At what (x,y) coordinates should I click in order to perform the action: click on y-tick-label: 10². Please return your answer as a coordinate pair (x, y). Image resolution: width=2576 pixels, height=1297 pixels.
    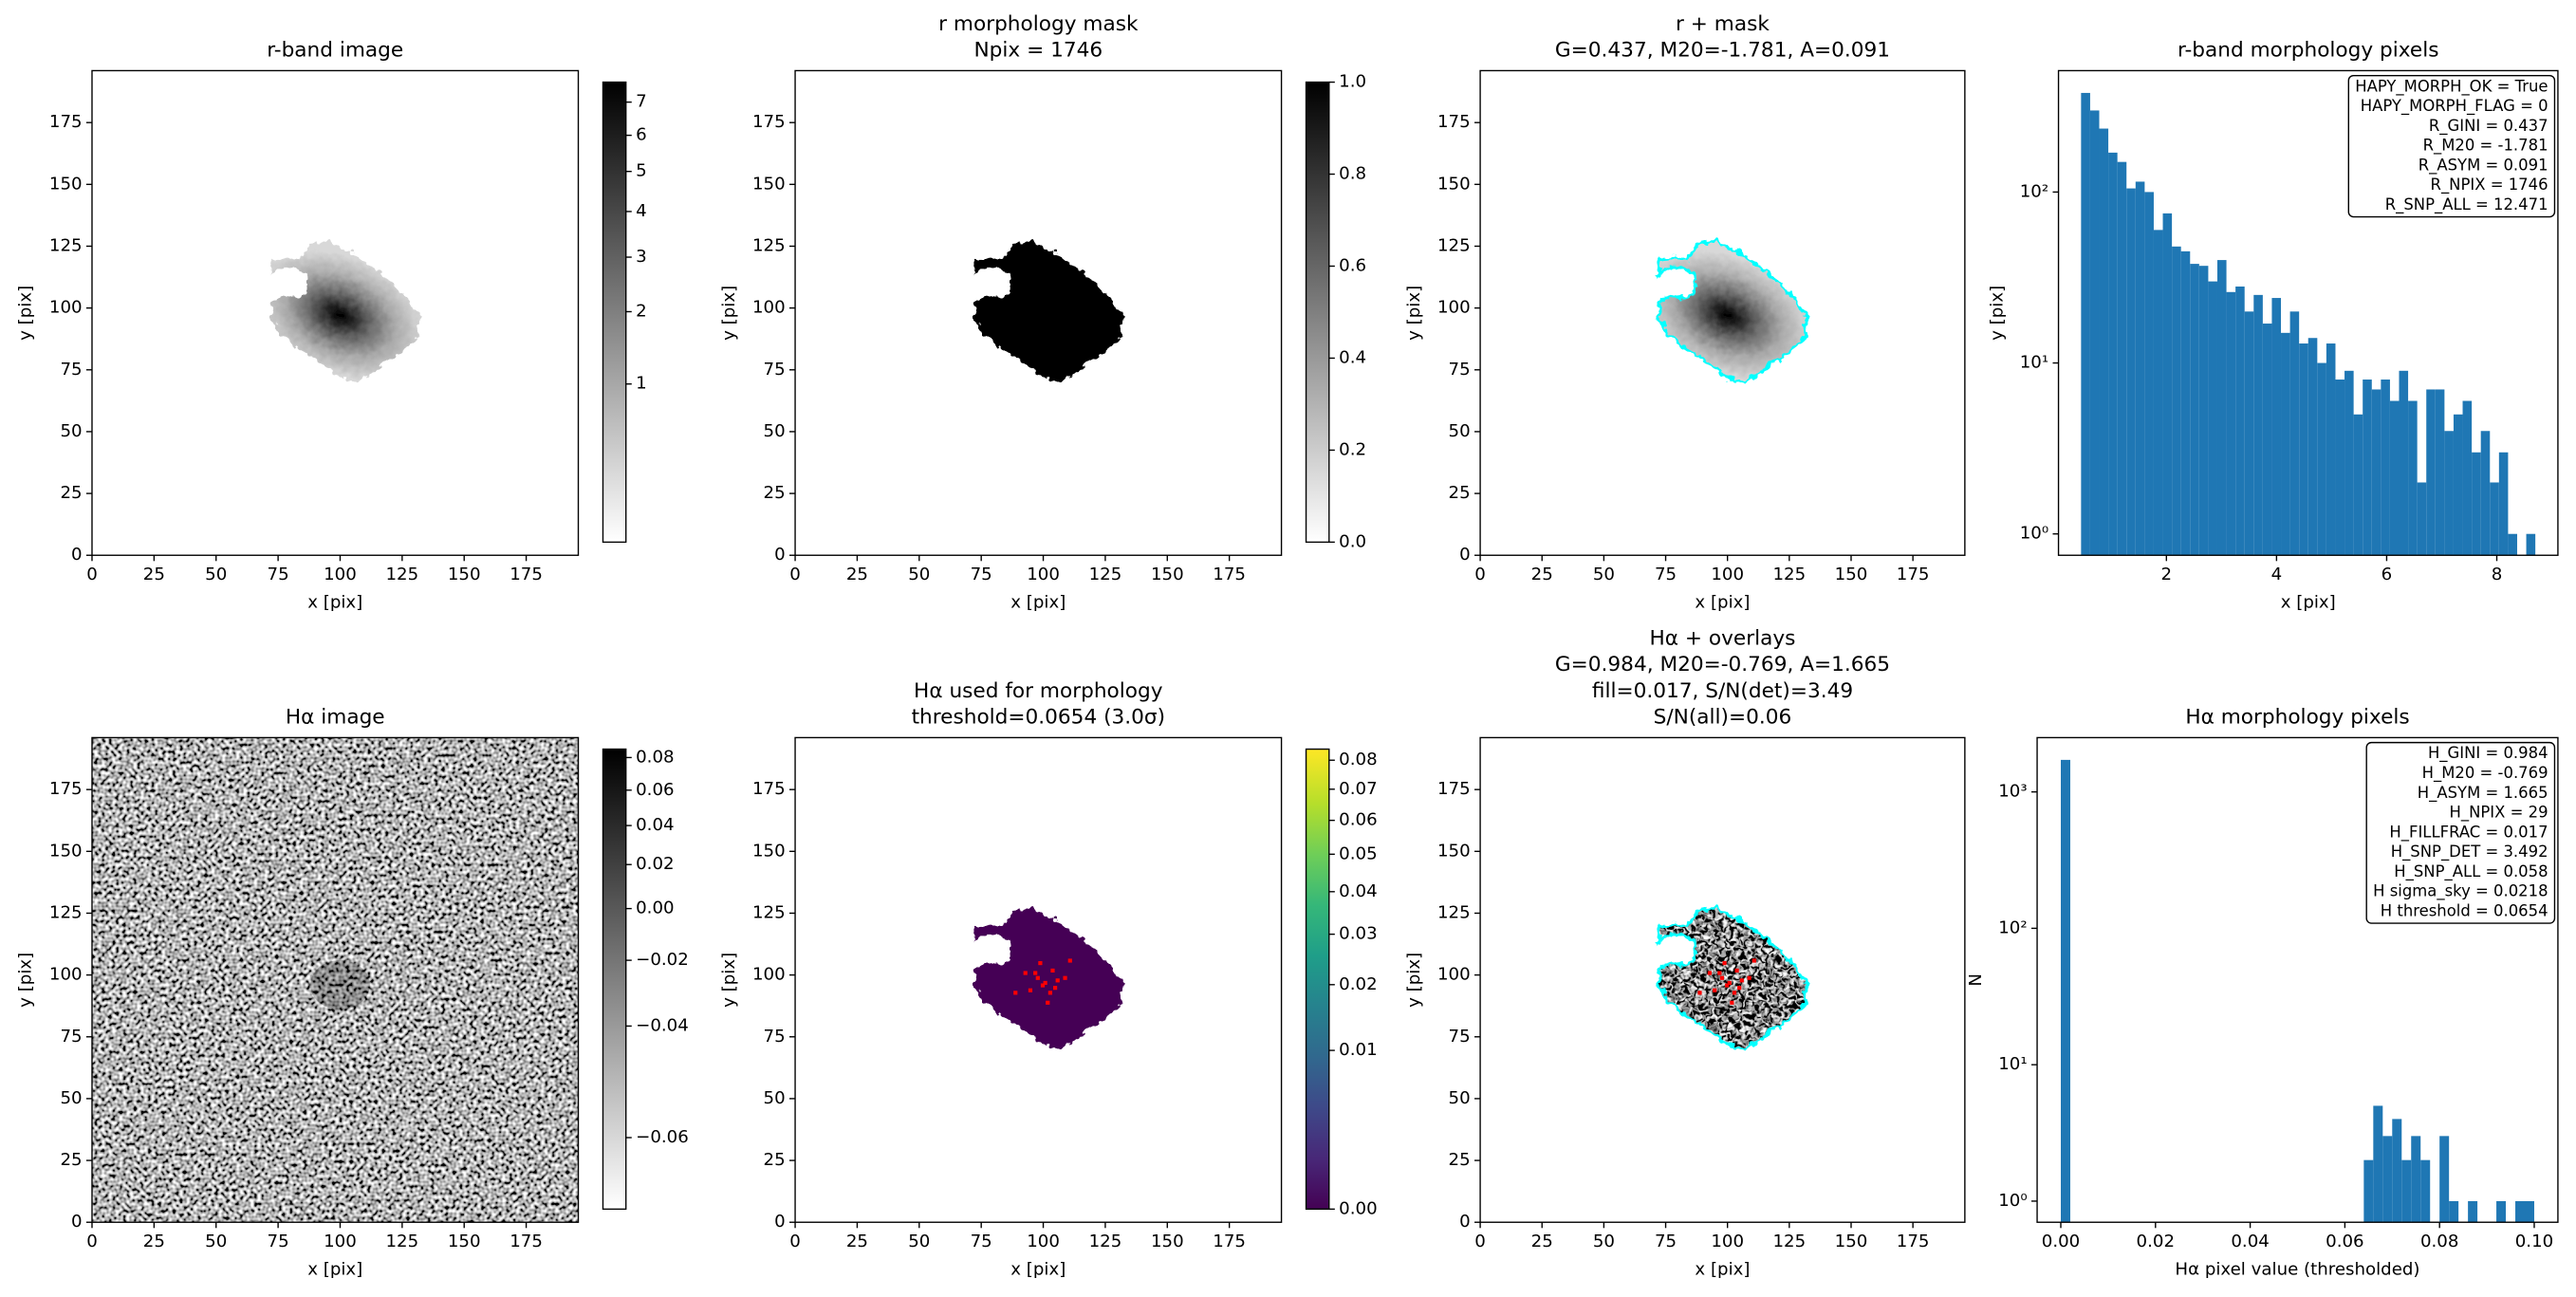
    Looking at the image, I should click on (2034, 191).